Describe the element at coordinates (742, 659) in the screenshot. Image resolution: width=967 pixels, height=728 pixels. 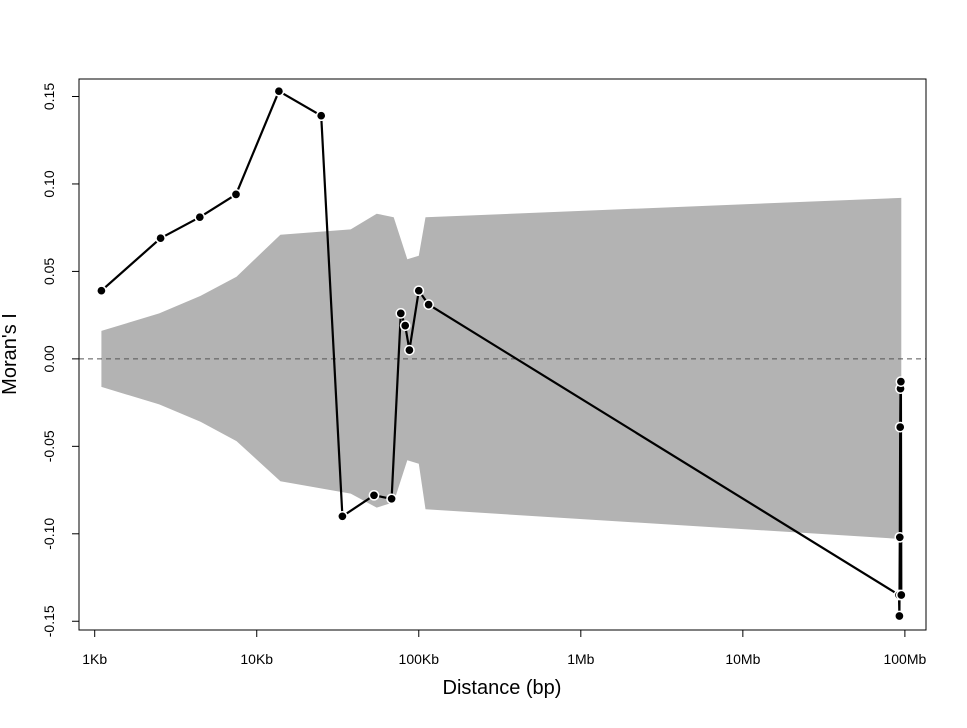
I see `x-tick-label: 10Mb` at that location.